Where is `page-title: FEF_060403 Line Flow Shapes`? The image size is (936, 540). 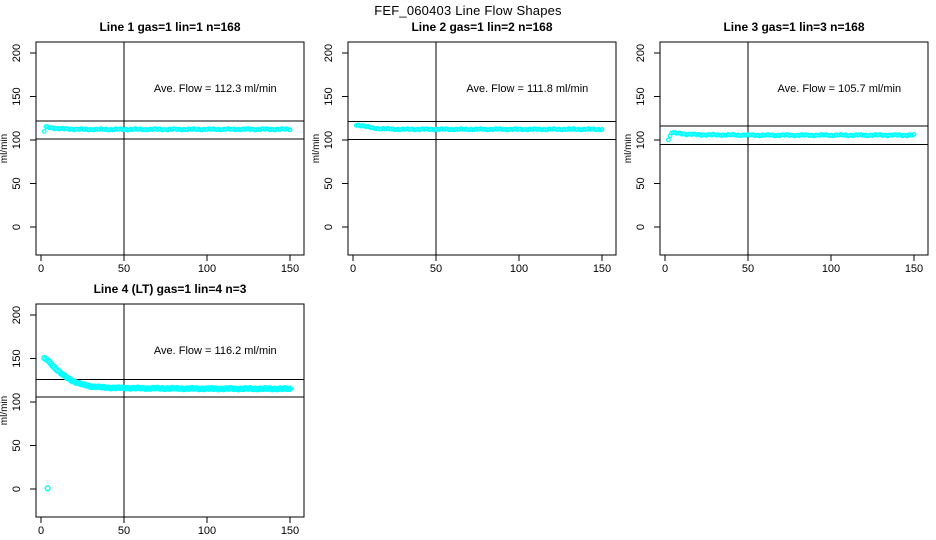
page-title: FEF_060403 Line Flow Shapes is located at coordinates (468, 10).